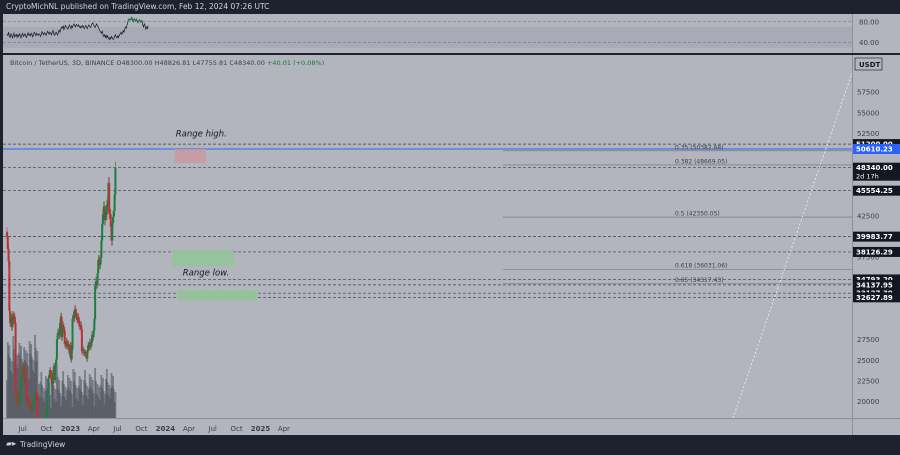  I want to click on price-tick-label: 52500, so click(868, 134).